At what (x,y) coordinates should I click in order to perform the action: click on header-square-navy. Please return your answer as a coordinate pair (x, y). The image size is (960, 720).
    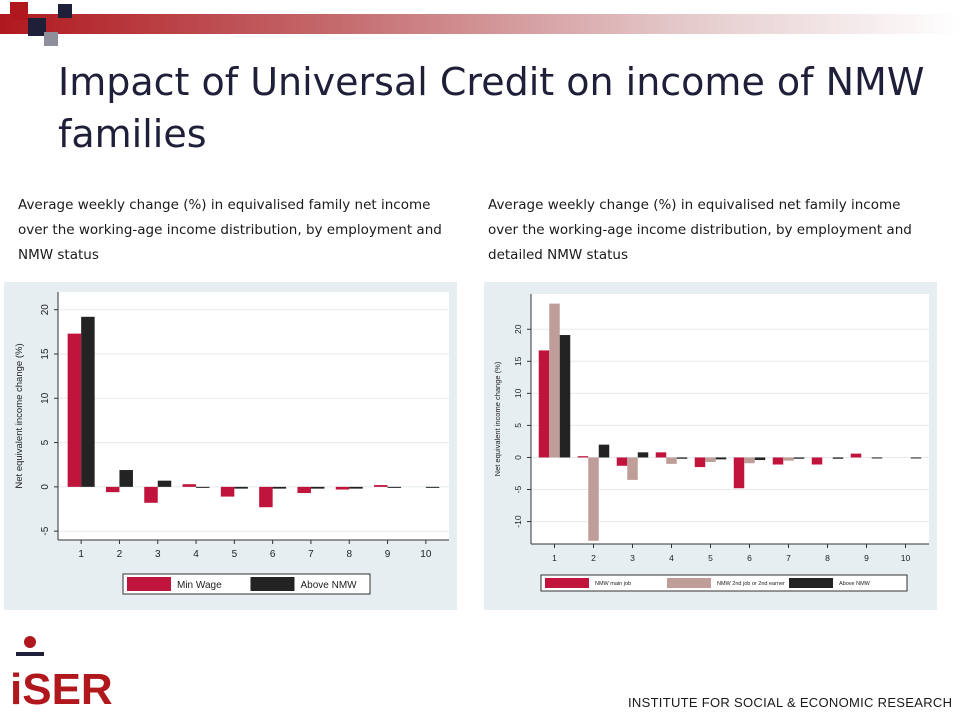
    Looking at the image, I should click on (37, 27).